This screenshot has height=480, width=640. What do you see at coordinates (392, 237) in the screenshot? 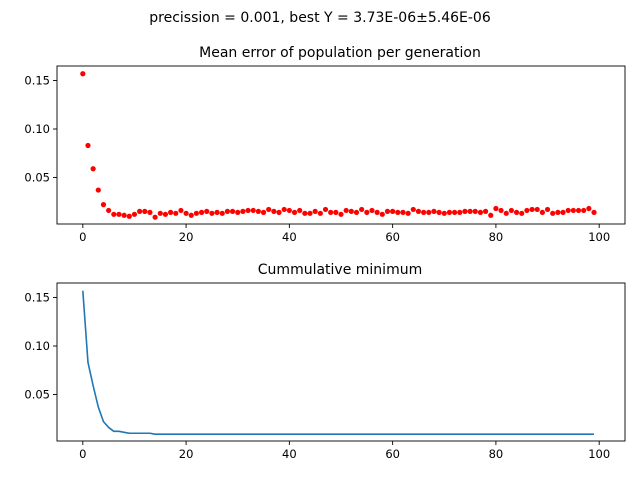
I see `scatter-x-tick-label: 60` at bounding box center [392, 237].